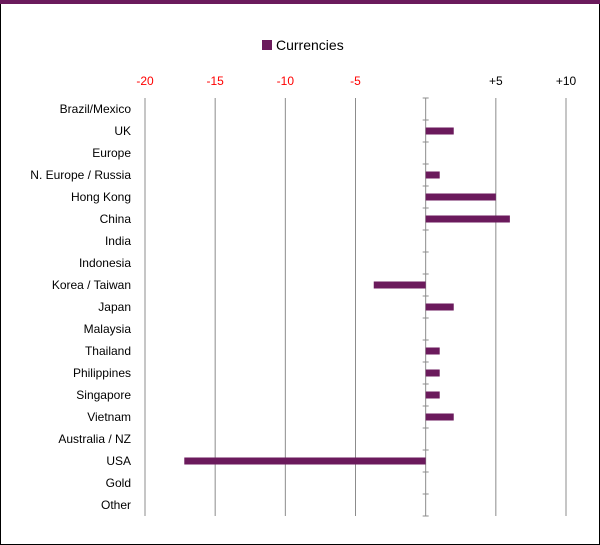  I want to click on bar-usa, so click(305, 461).